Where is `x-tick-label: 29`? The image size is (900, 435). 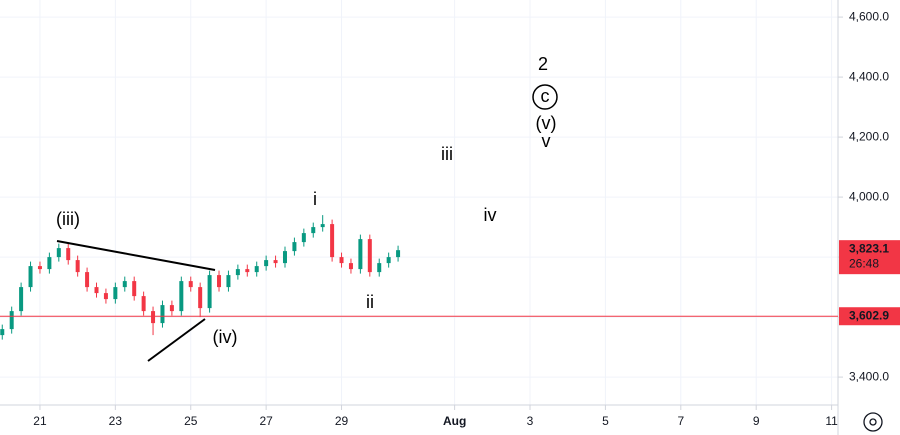
x-tick-label: 29 is located at coordinates (342, 421).